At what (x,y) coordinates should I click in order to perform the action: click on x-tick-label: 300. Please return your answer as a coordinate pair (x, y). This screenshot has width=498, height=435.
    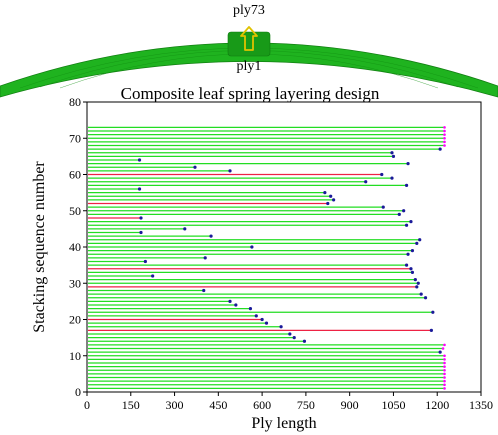
    Looking at the image, I should click on (175, 405).